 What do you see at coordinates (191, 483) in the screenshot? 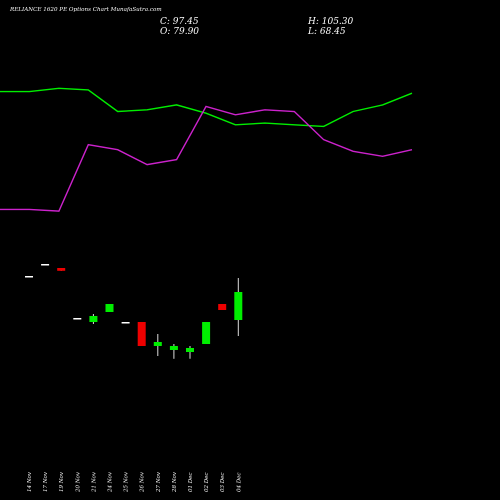
I see `x-tick-label: 01 Dec` at bounding box center [191, 483].